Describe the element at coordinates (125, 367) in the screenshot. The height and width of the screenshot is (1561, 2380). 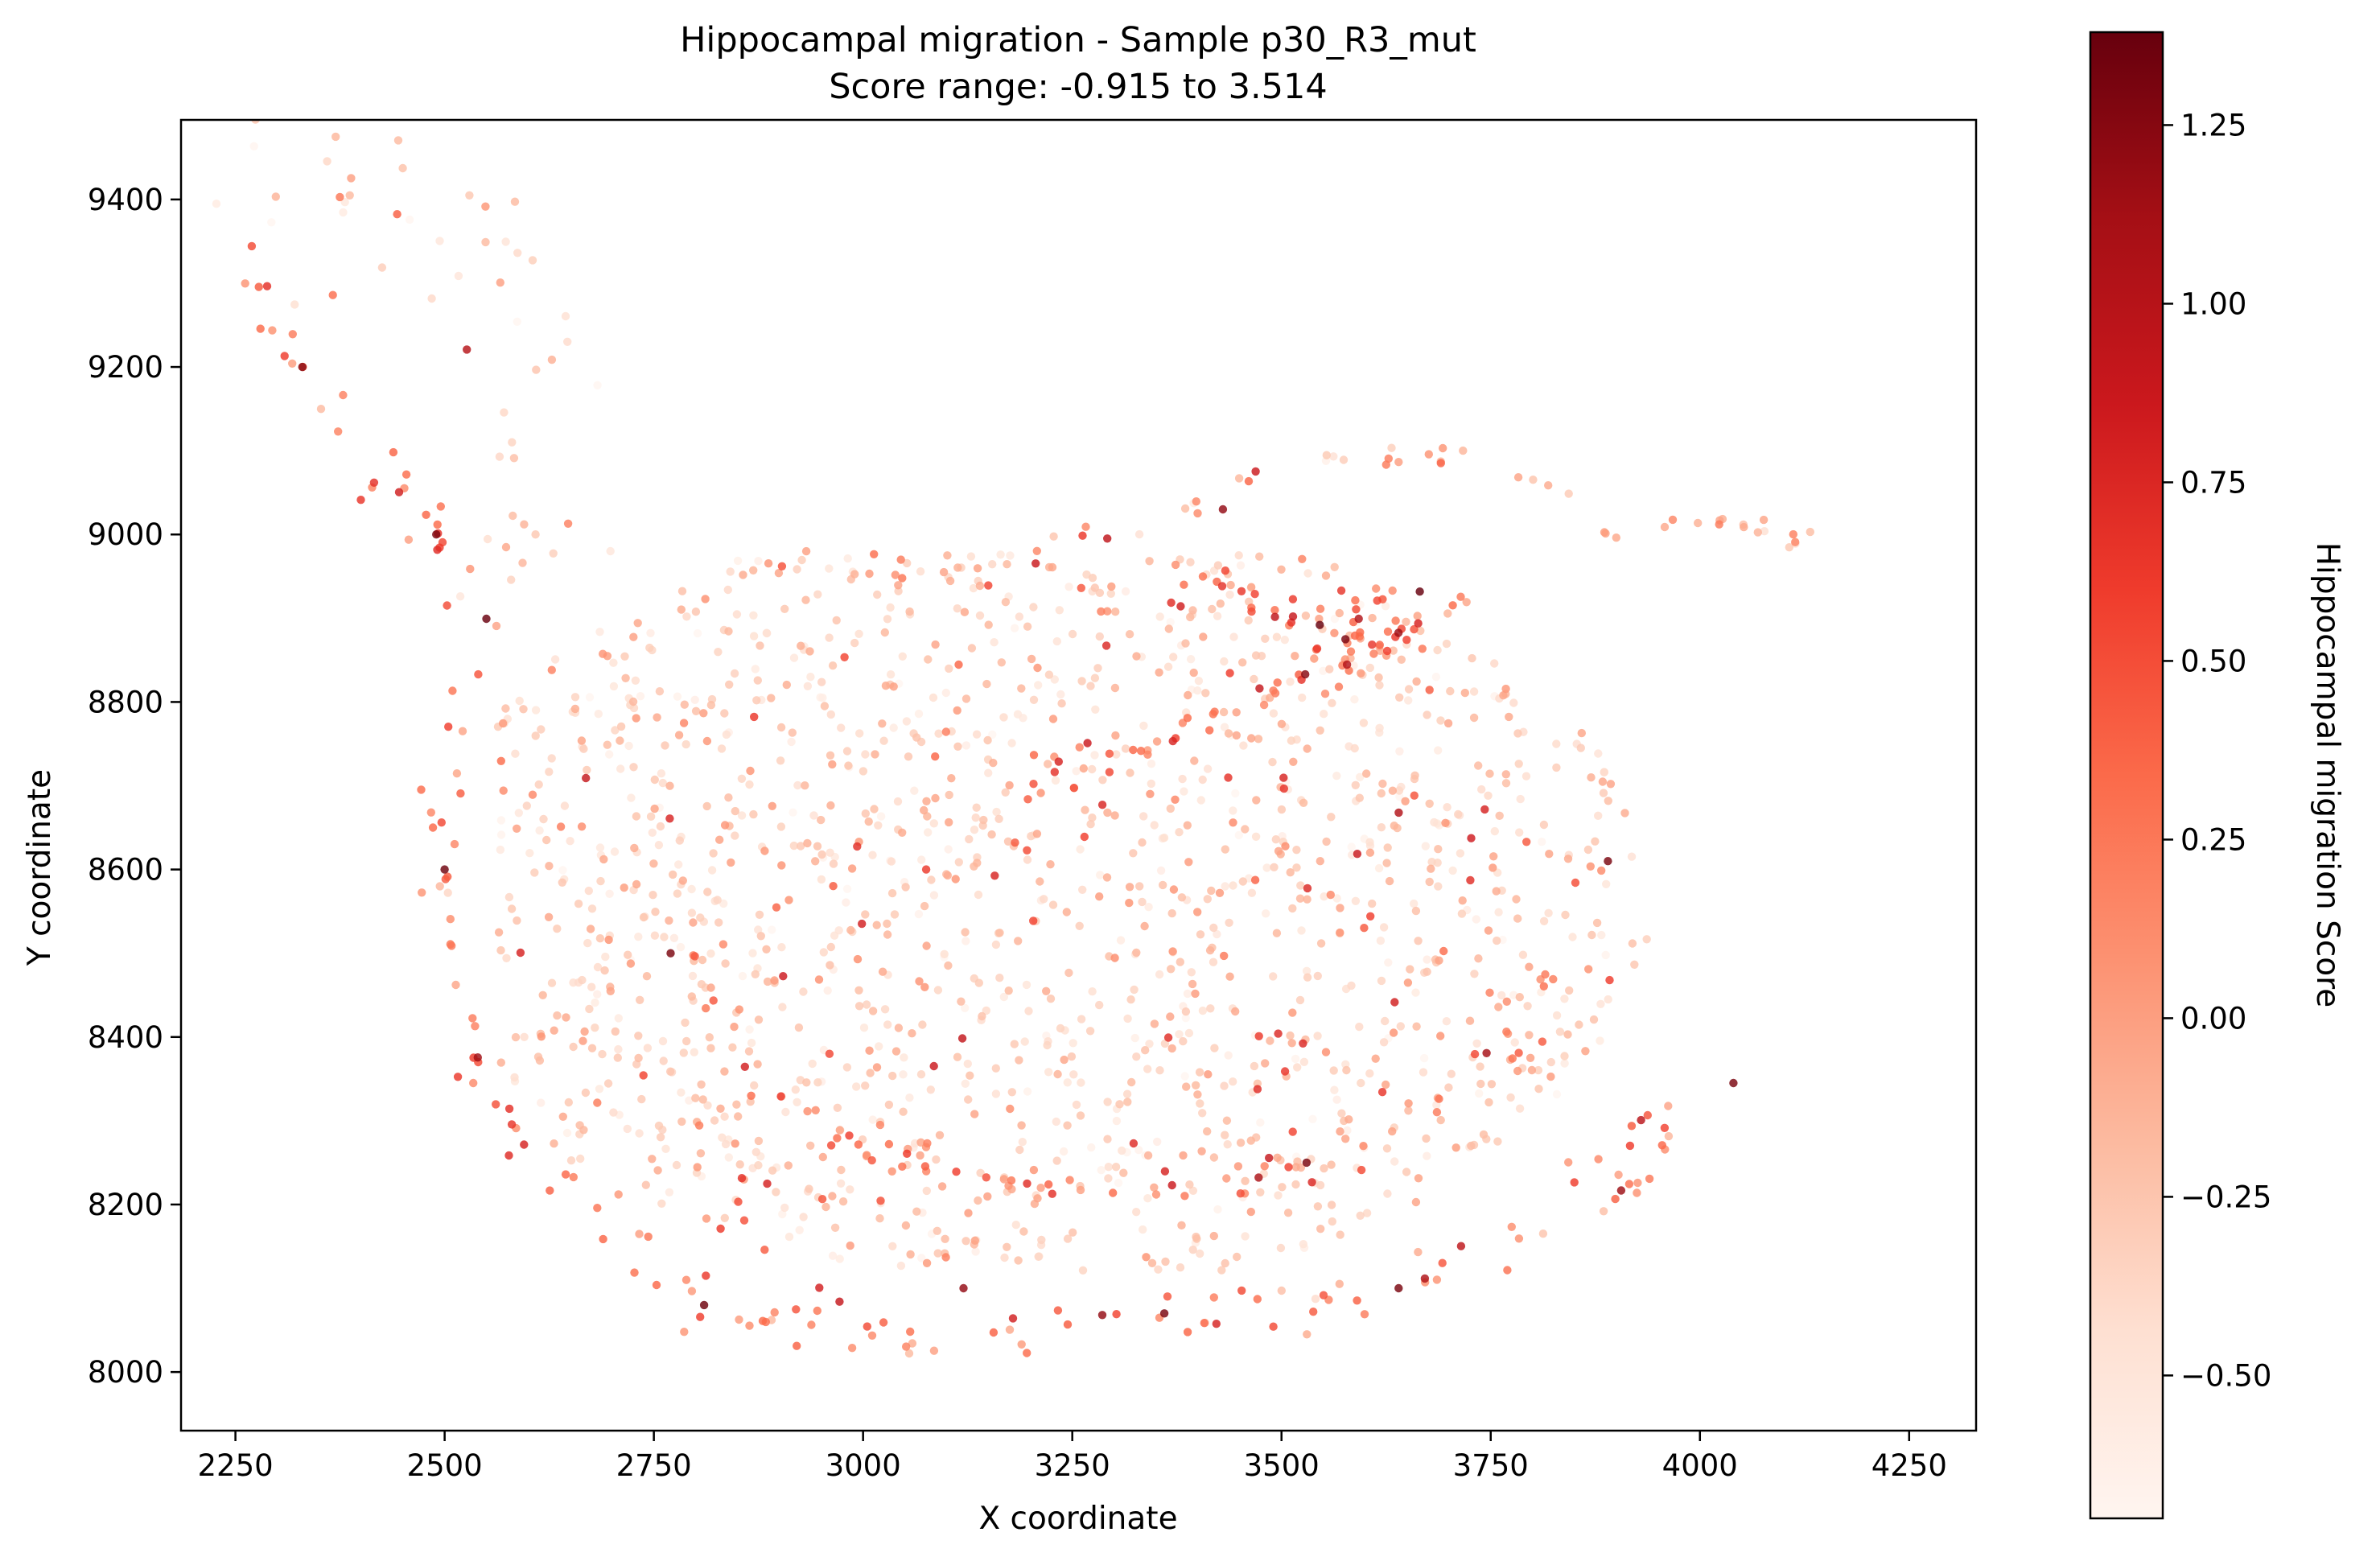
I see `y-tick-label: 9200` at that location.